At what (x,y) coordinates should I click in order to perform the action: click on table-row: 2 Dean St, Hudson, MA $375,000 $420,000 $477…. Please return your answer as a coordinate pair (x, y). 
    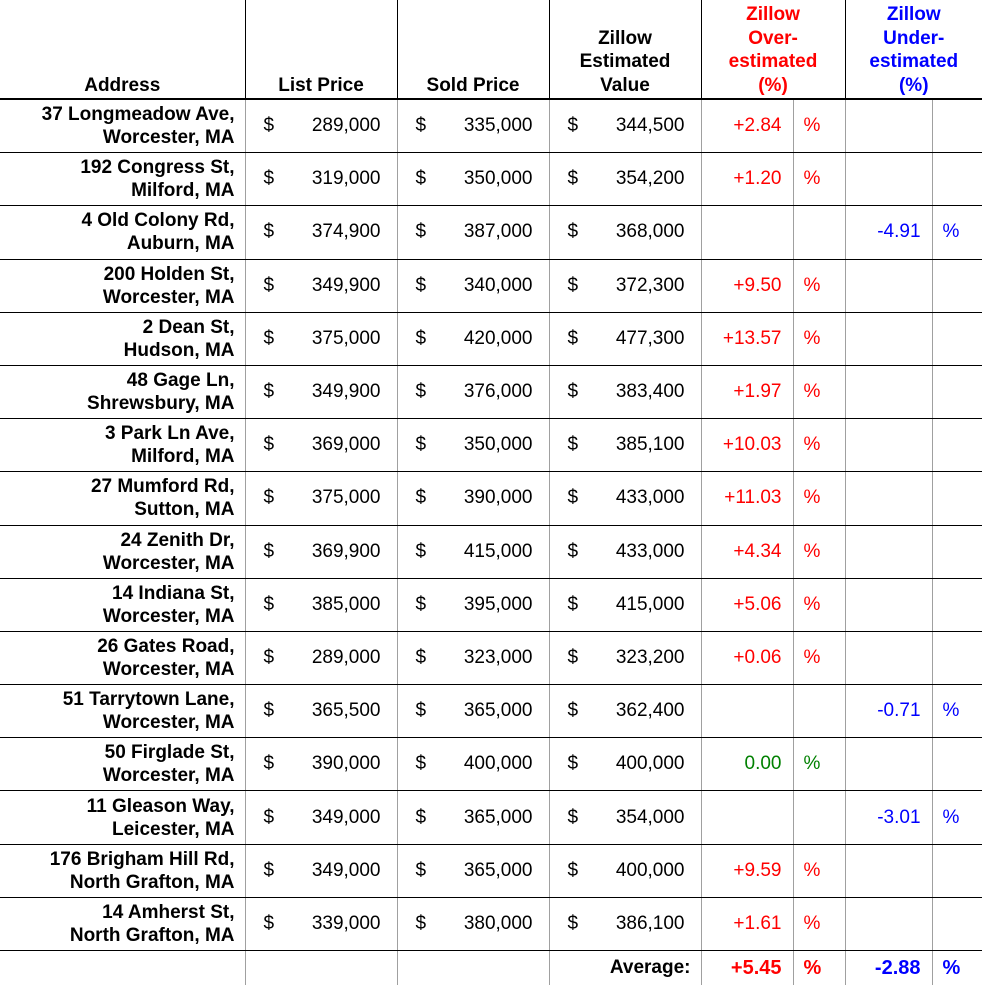
    Looking at the image, I should click on (491, 339).